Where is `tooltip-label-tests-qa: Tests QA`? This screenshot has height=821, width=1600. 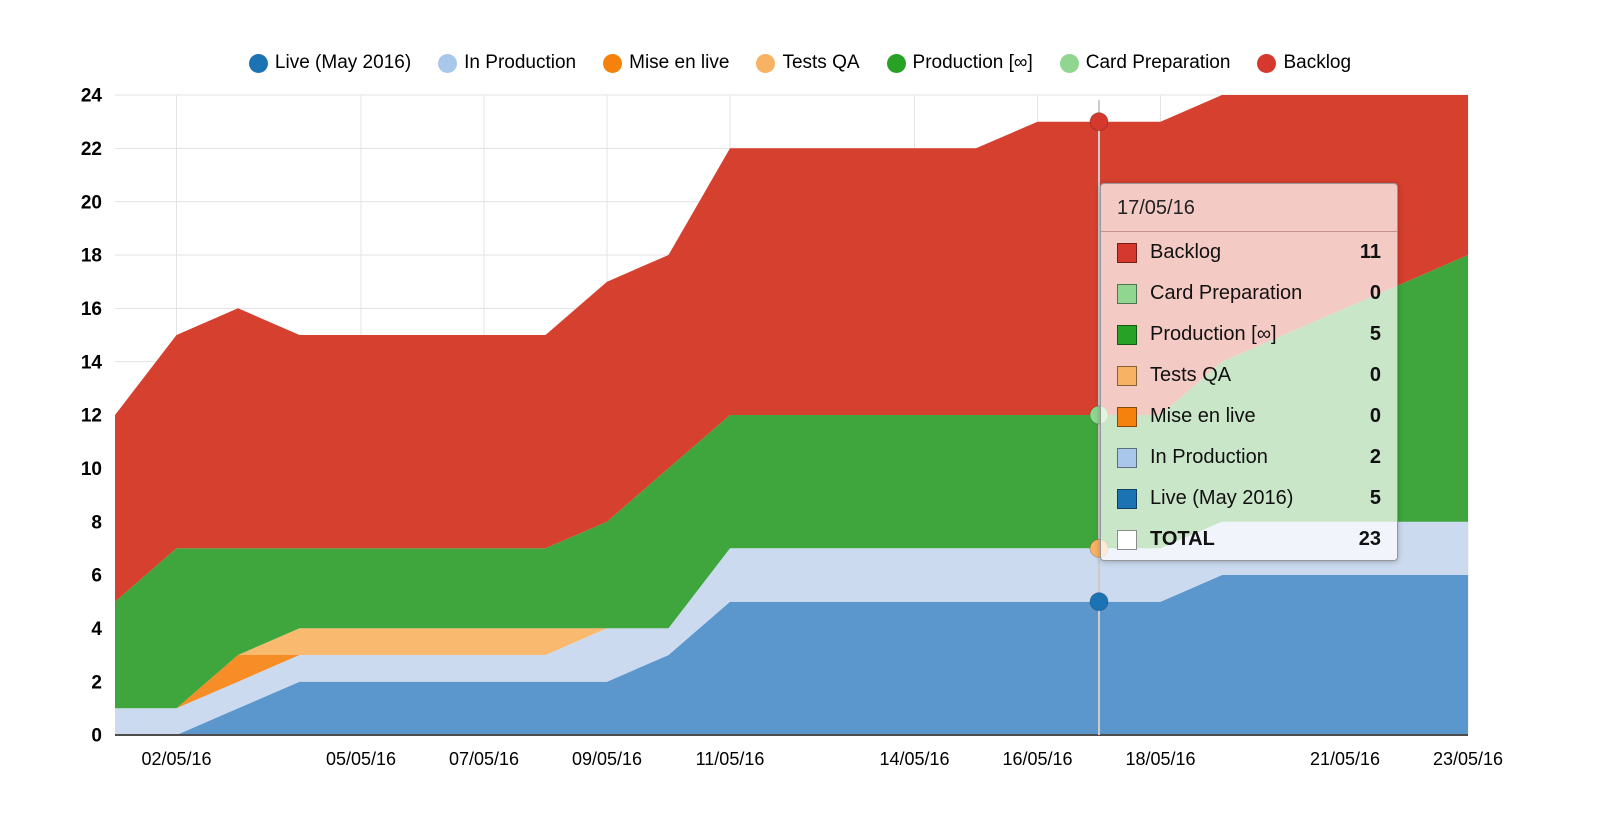 tooltip-label-tests-qa: Tests QA is located at coordinates (1191, 375).